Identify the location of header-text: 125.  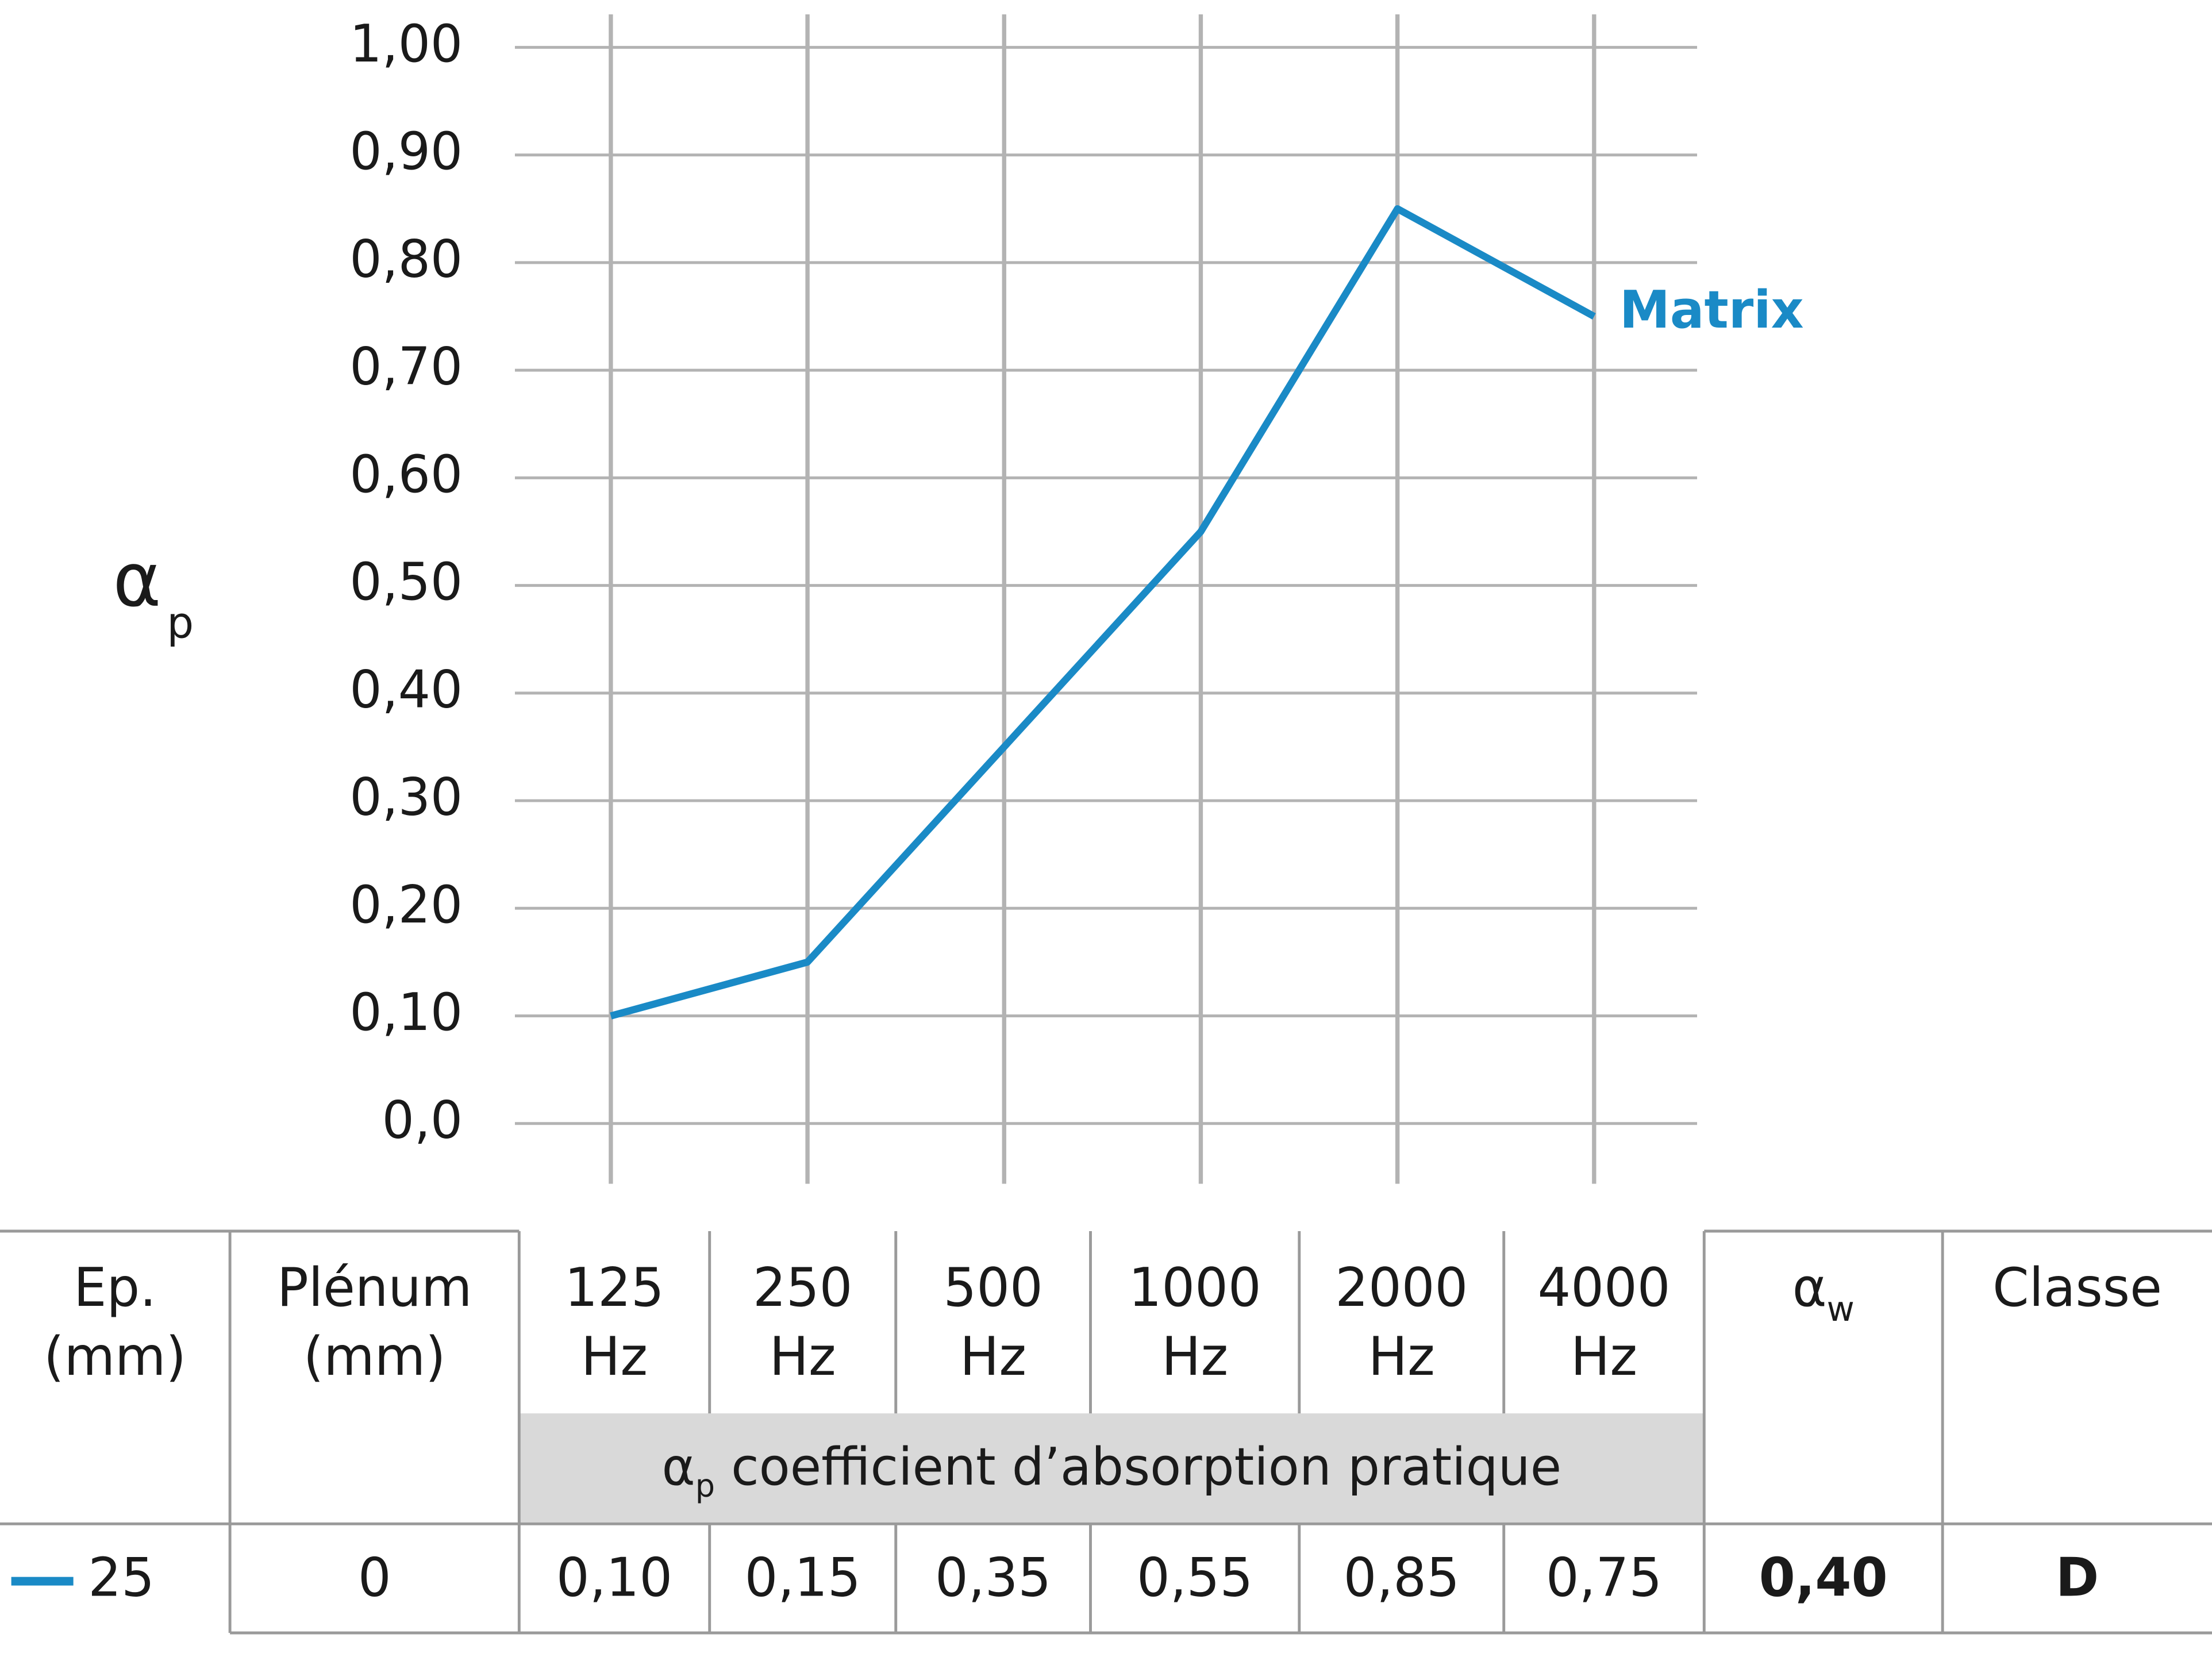
(614, 1287).